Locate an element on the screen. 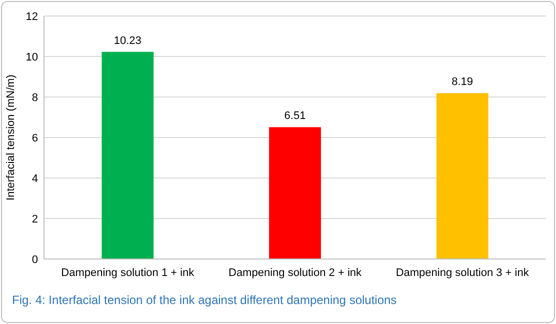 The width and height of the screenshot is (556, 324). data-label: 10.23 is located at coordinates (128, 40).